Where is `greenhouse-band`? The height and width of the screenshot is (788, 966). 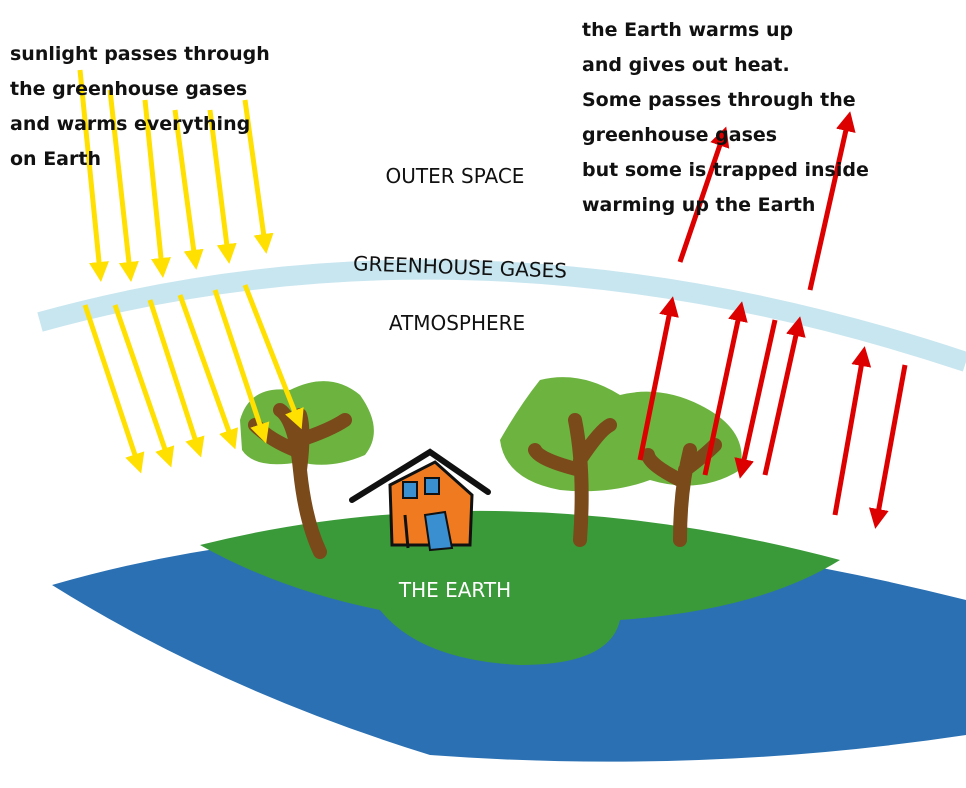 greenhouse-band is located at coordinates (501, 315).